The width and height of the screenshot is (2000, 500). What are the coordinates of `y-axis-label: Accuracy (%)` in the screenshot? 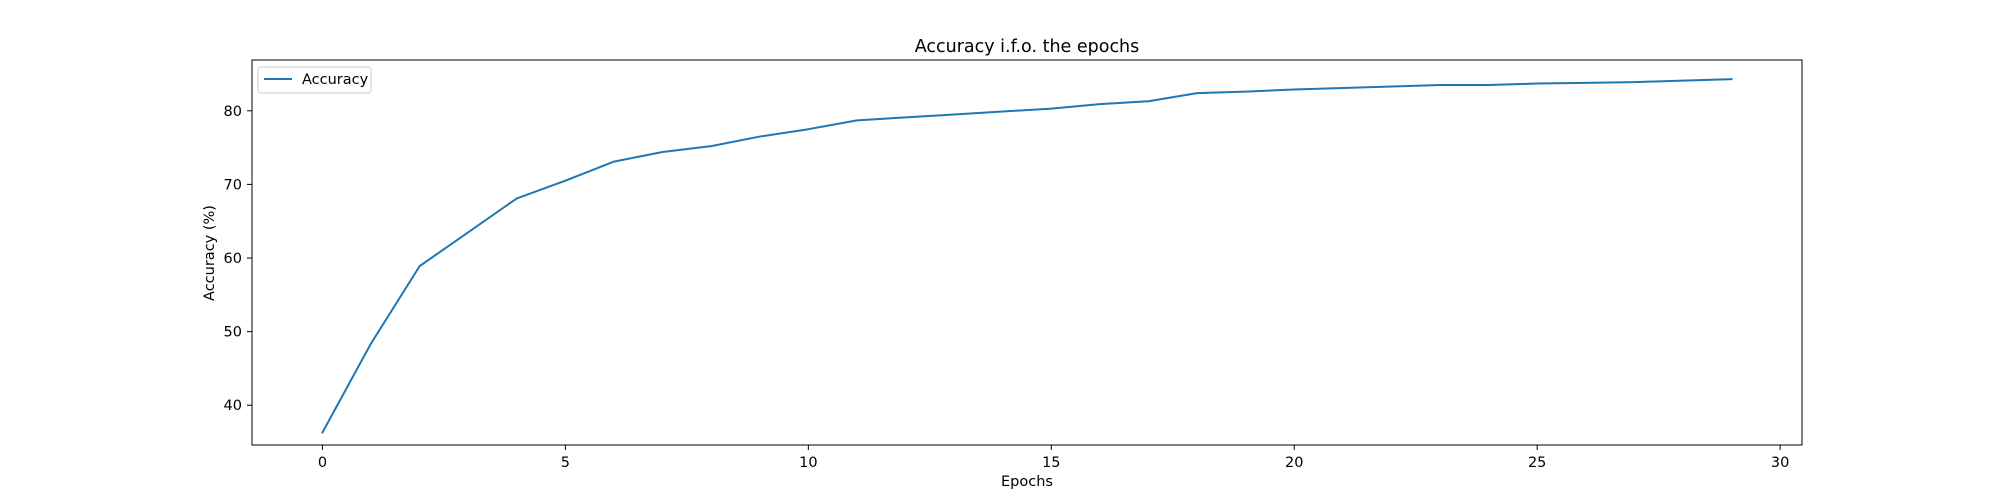 It's located at (210, 253).